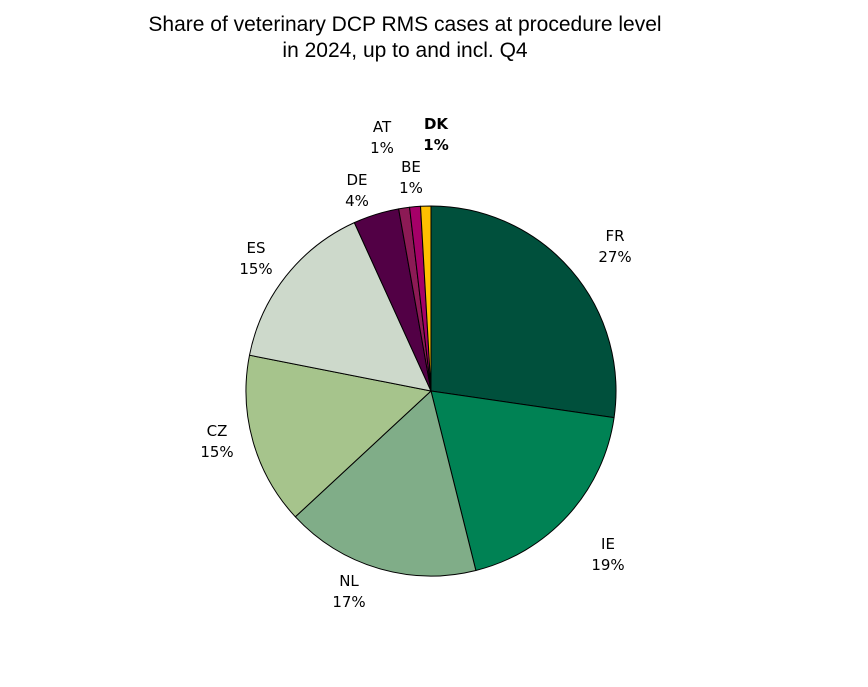 Image resolution: width=868 pixels, height=687 pixels. I want to click on slice-label-ie-name: IE, so click(608, 544).